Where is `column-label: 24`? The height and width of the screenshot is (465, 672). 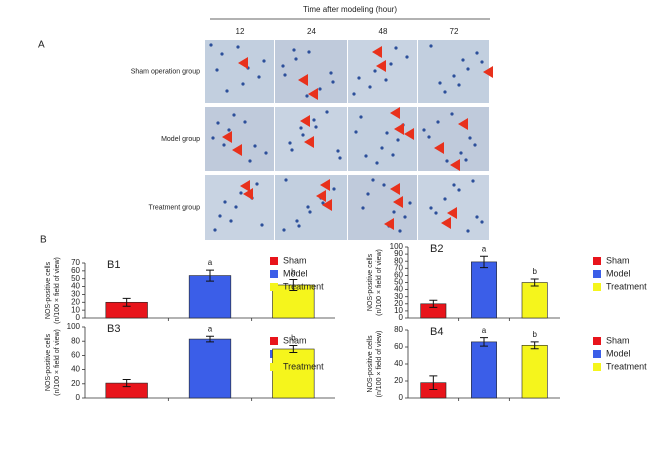 column-label: 24 is located at coordinates (311, 31).